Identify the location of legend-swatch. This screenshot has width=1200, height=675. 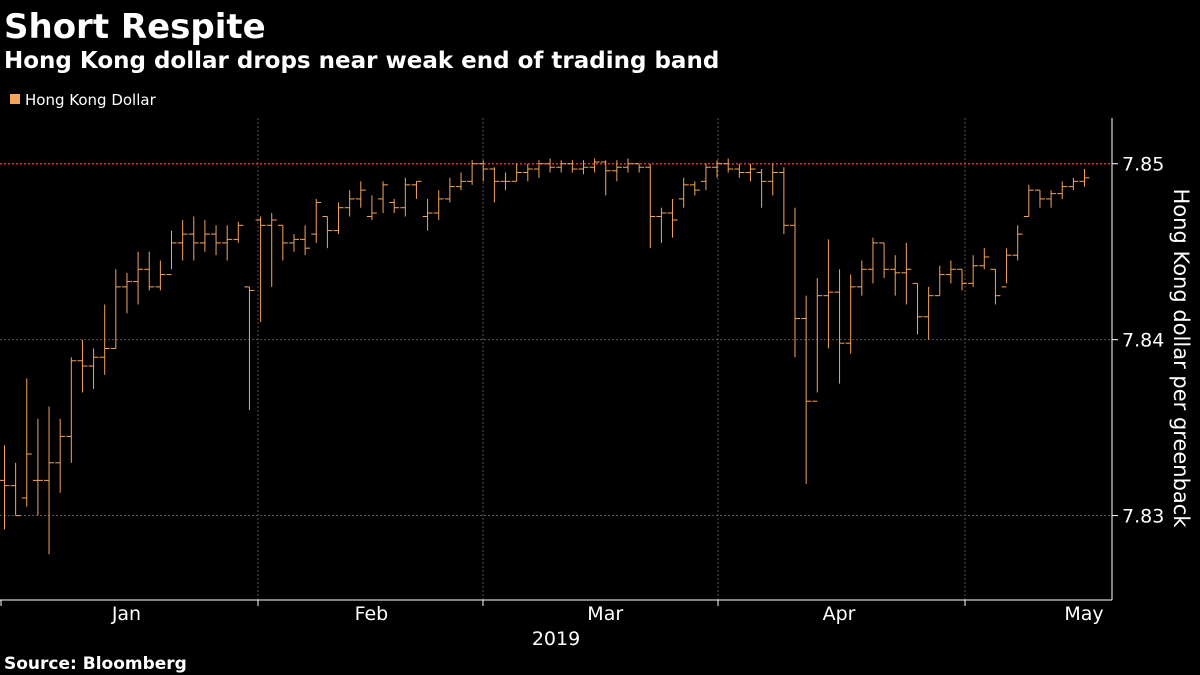
(15, 99).